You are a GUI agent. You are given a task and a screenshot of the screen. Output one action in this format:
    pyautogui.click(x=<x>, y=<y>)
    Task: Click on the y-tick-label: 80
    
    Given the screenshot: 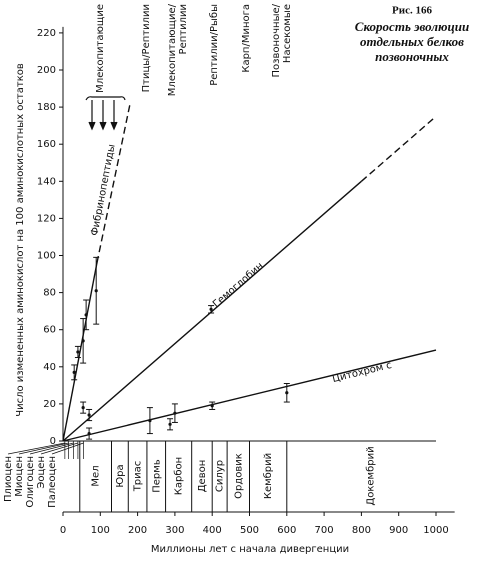 What is the action you would take?
    pyautogui.click(x=49, y=293)
    